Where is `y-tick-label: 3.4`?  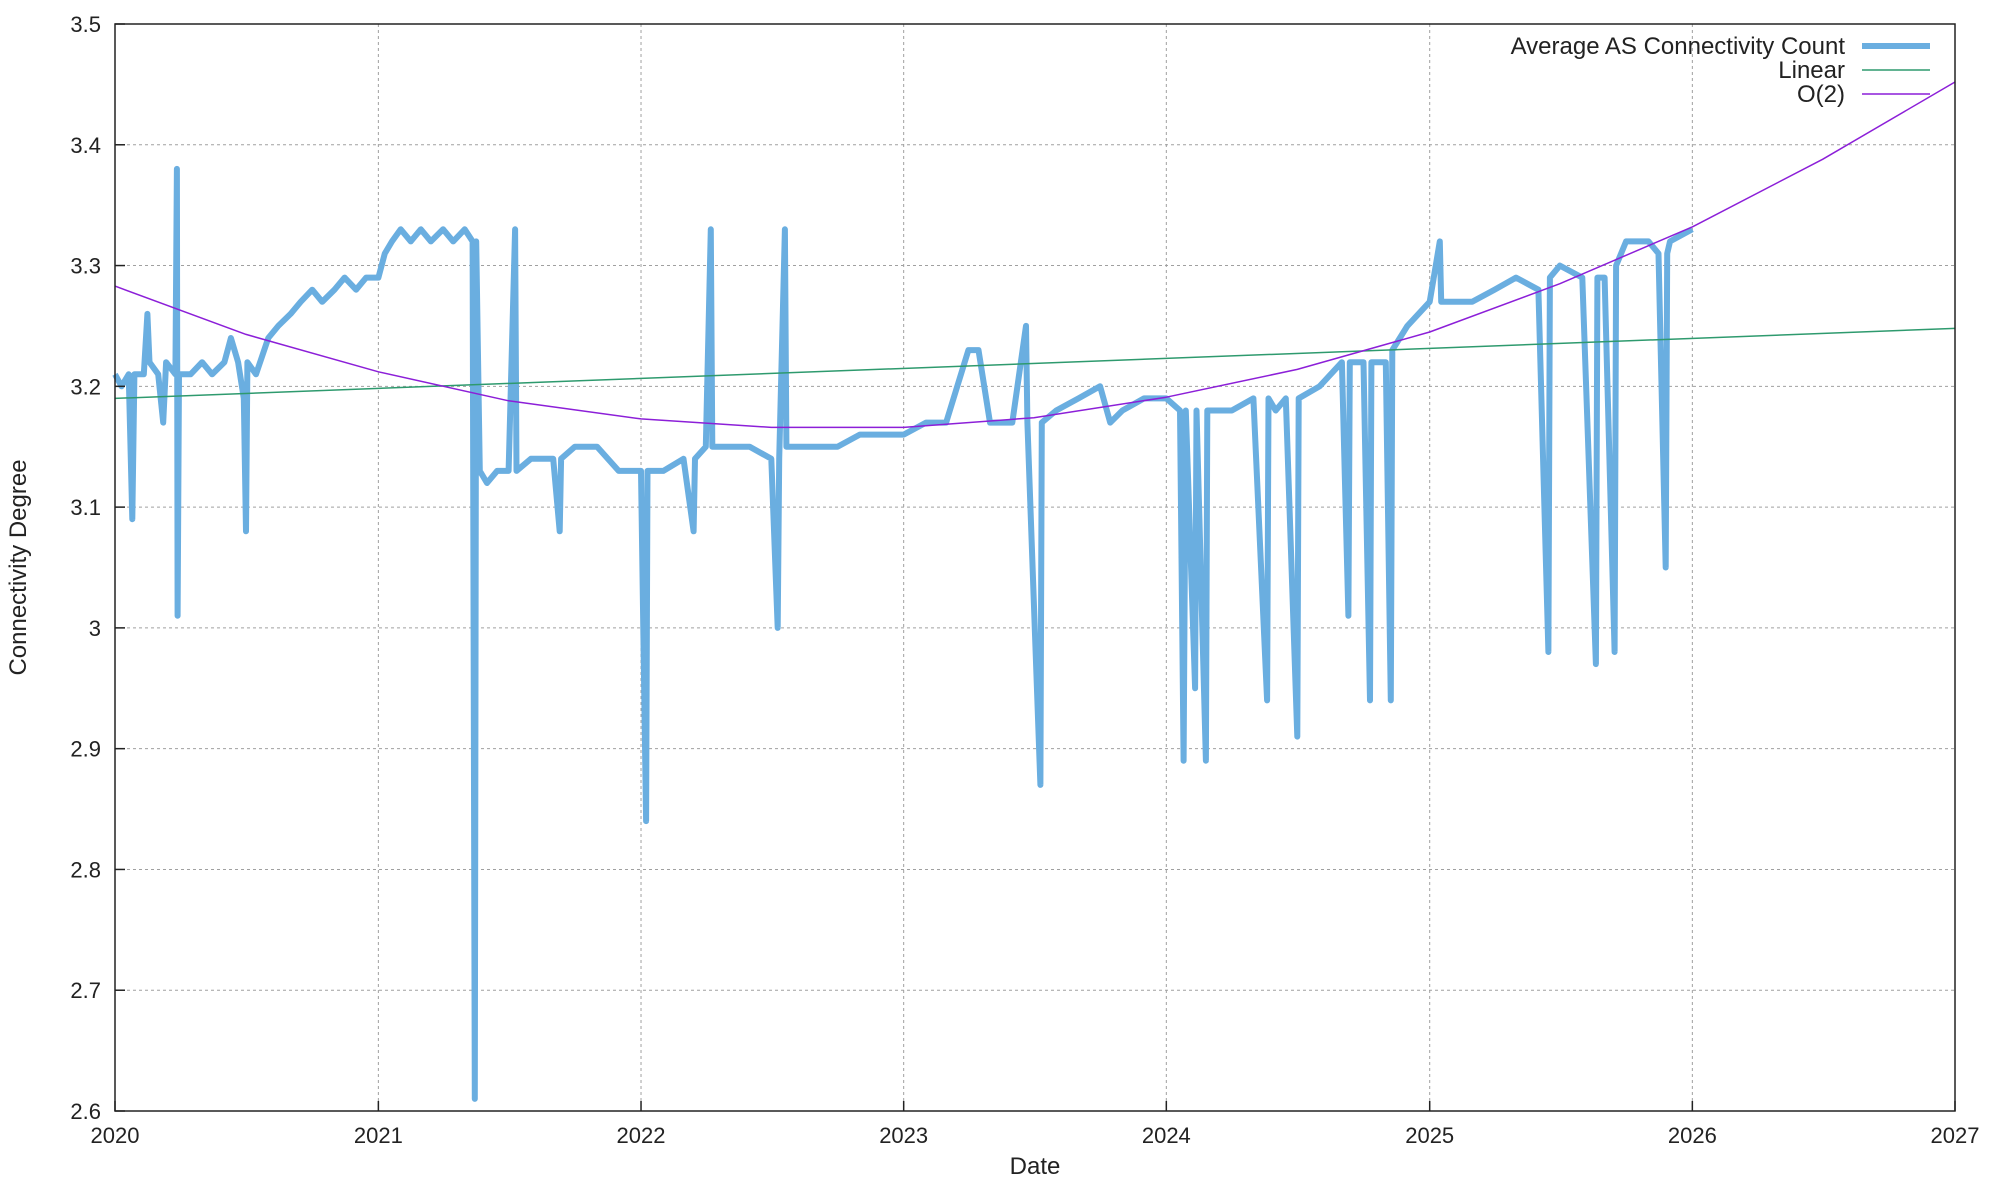 y-tick-label: 3.4 is located at coordinates (85, 145).